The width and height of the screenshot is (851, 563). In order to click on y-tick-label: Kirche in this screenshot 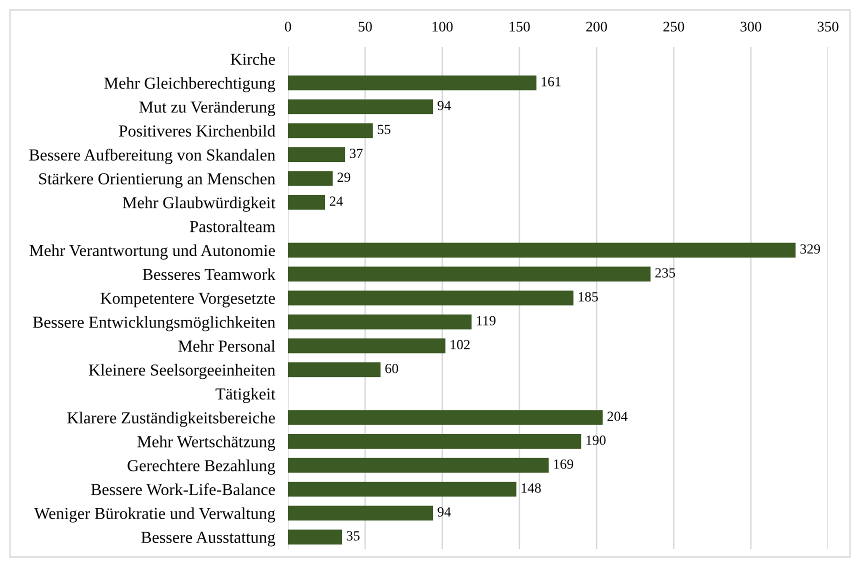, I will do `click(252, 59)`.